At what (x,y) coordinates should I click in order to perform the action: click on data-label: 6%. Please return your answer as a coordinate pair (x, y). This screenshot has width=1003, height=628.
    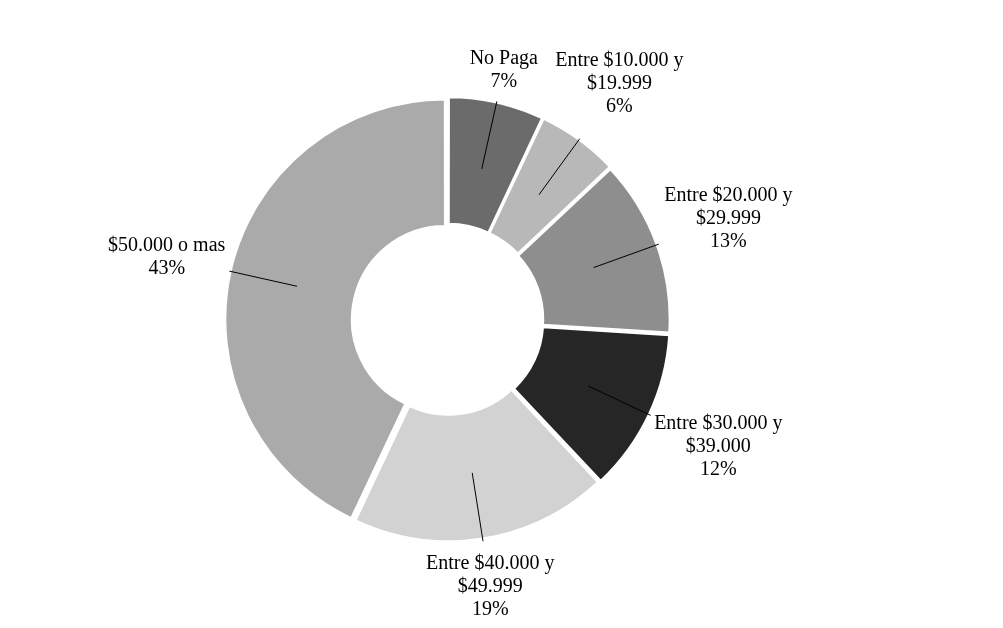
    Looking at the image, I should click on (619, 105).